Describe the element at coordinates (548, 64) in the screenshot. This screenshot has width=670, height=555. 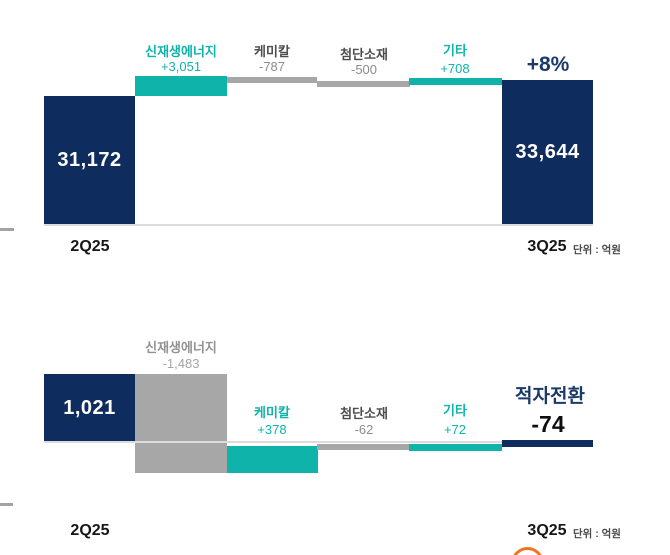
I see `change-badge-top: +8%` at that location.